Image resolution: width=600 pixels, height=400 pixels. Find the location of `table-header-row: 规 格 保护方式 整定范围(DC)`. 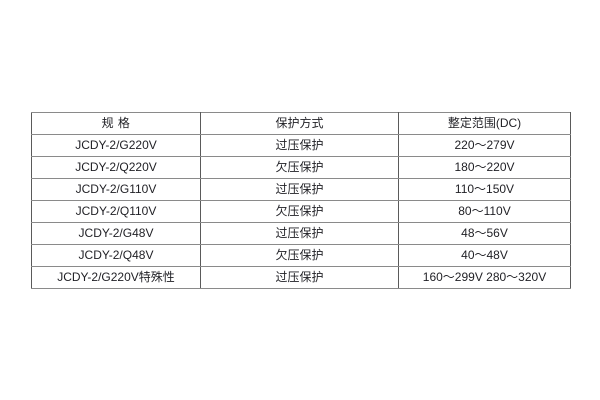

table-header-row: 规 格 保护方式 整定范围(DC) is located at coordinates (301, 123).